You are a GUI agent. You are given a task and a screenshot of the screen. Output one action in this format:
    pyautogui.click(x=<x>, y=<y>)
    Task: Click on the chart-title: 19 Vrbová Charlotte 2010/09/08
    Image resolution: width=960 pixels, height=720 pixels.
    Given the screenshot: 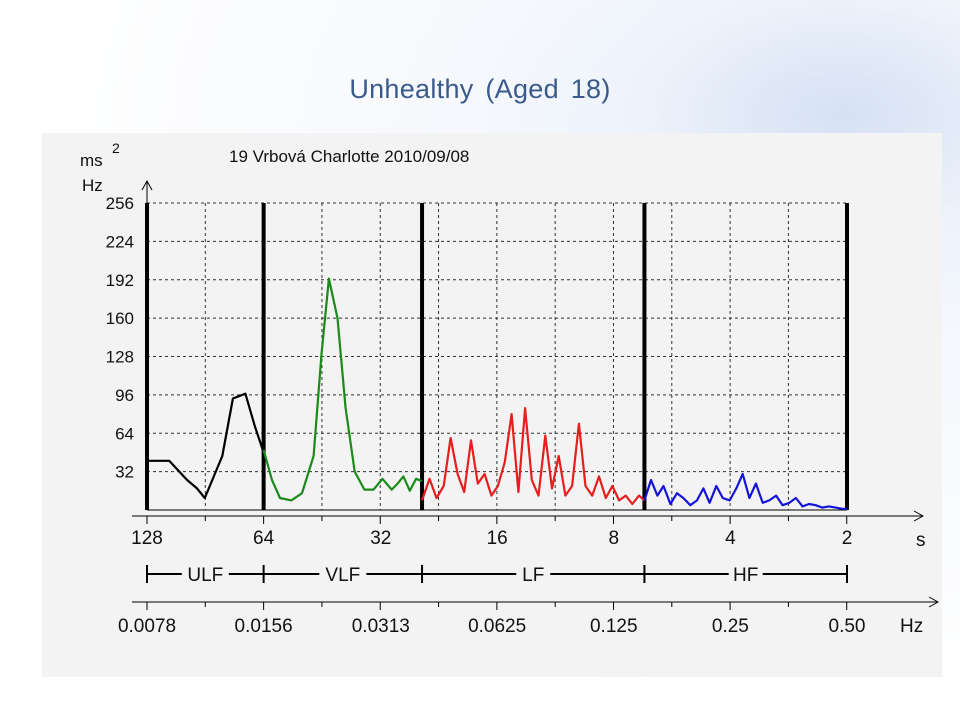 What is the action you would take?
    pyautogui.click(x=349, y=156)
    